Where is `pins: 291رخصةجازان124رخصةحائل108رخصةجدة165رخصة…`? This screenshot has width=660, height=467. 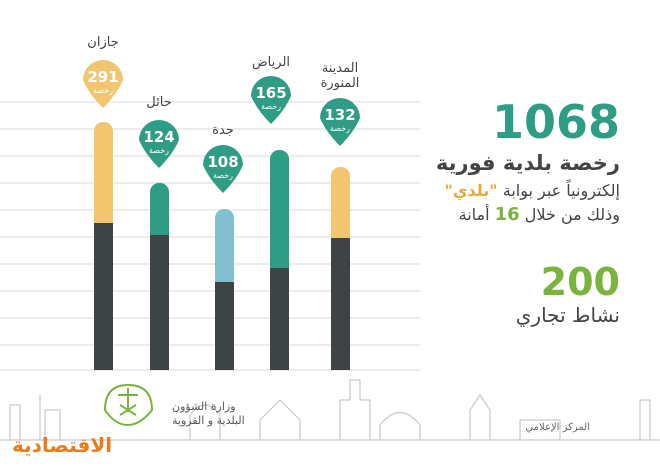 pins: 291رخصةجازان124رخصةحائل108رخصةجدة165رخصة… is located at coordinates (221, 114).